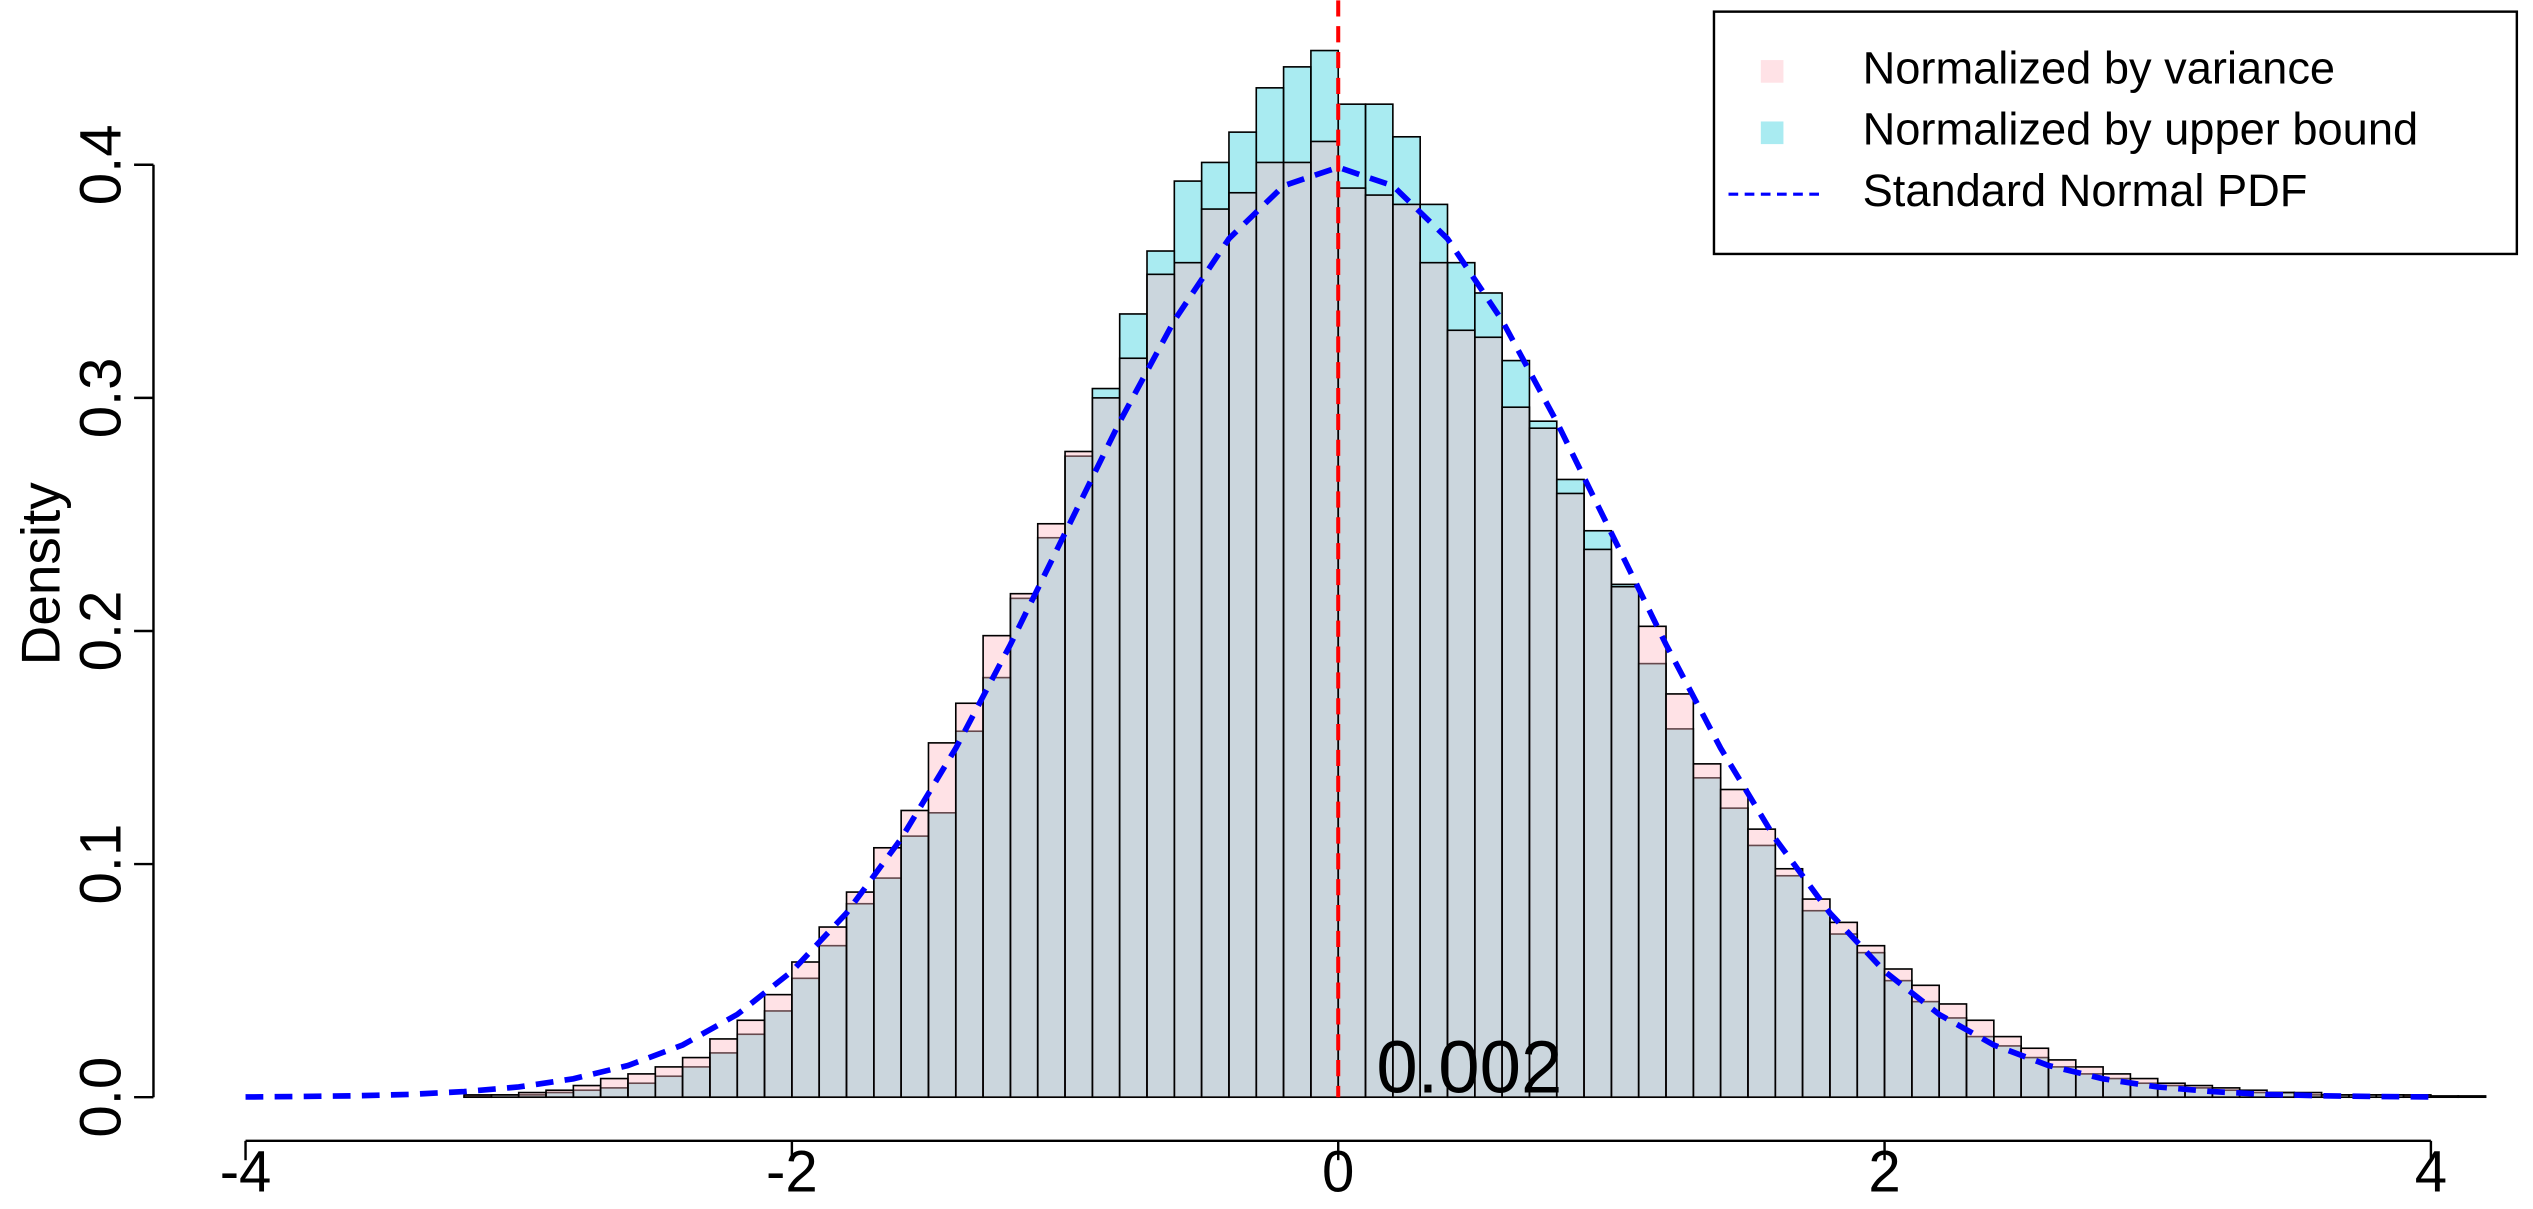 Image resolution: width=2533 pixels, height=1209 pixels. Describe the element at coordinates (2099, 67) in the screenshot. I see `legend-label: Normalized by variance` at that location.